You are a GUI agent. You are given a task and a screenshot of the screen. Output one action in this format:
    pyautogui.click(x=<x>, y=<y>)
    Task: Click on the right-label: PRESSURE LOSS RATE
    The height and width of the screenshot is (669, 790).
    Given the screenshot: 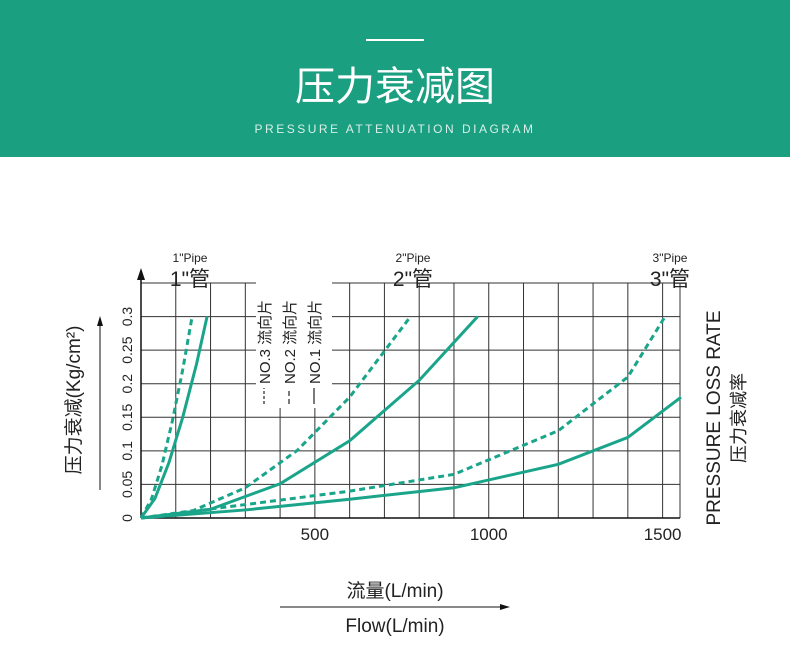 What is the action you would take?
    pyautogui.click(x=714, y=417)
    